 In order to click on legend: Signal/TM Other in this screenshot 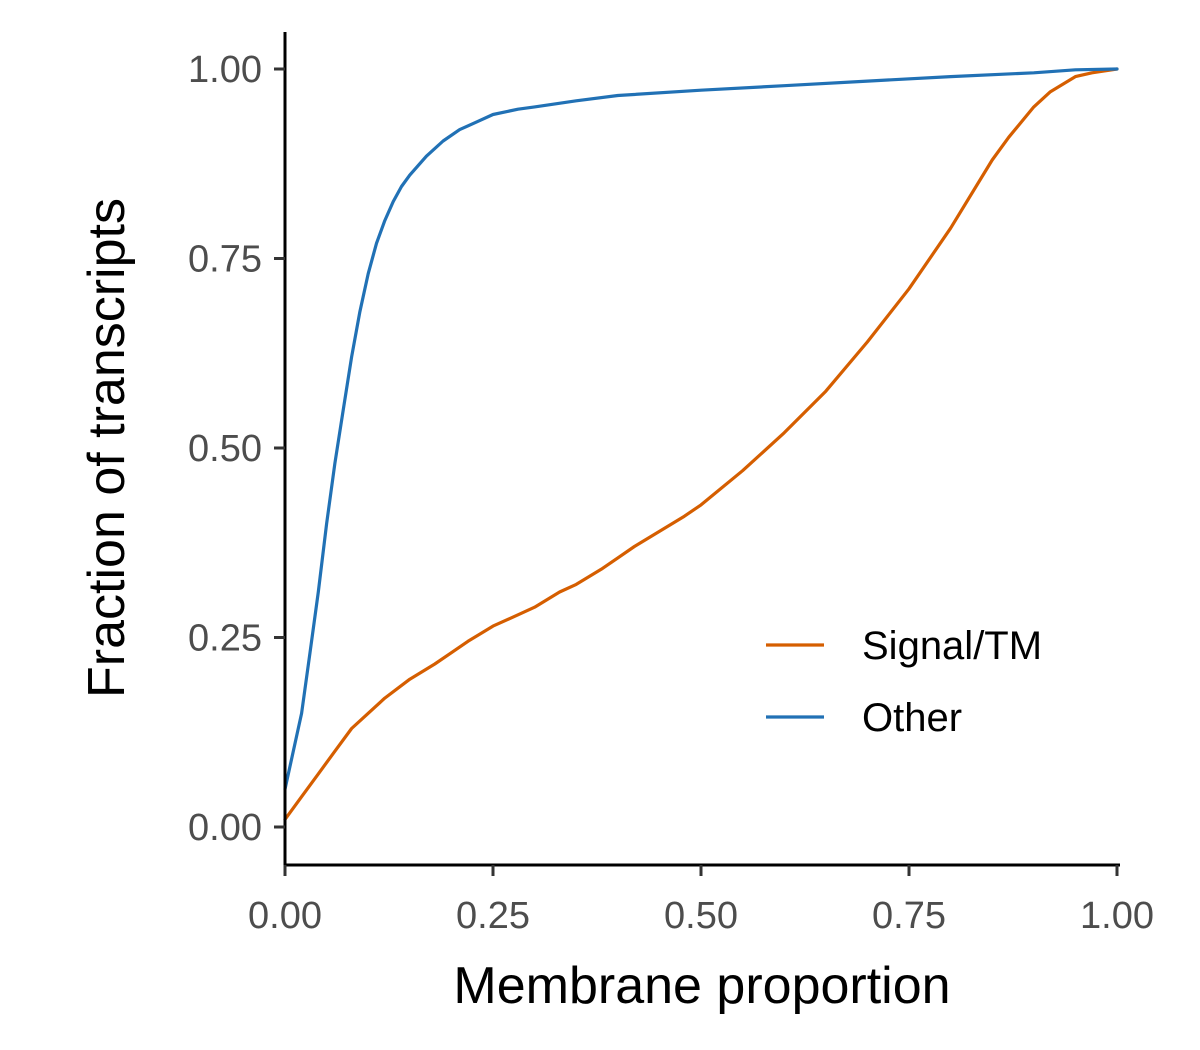, I will do `click(904, 682)`.